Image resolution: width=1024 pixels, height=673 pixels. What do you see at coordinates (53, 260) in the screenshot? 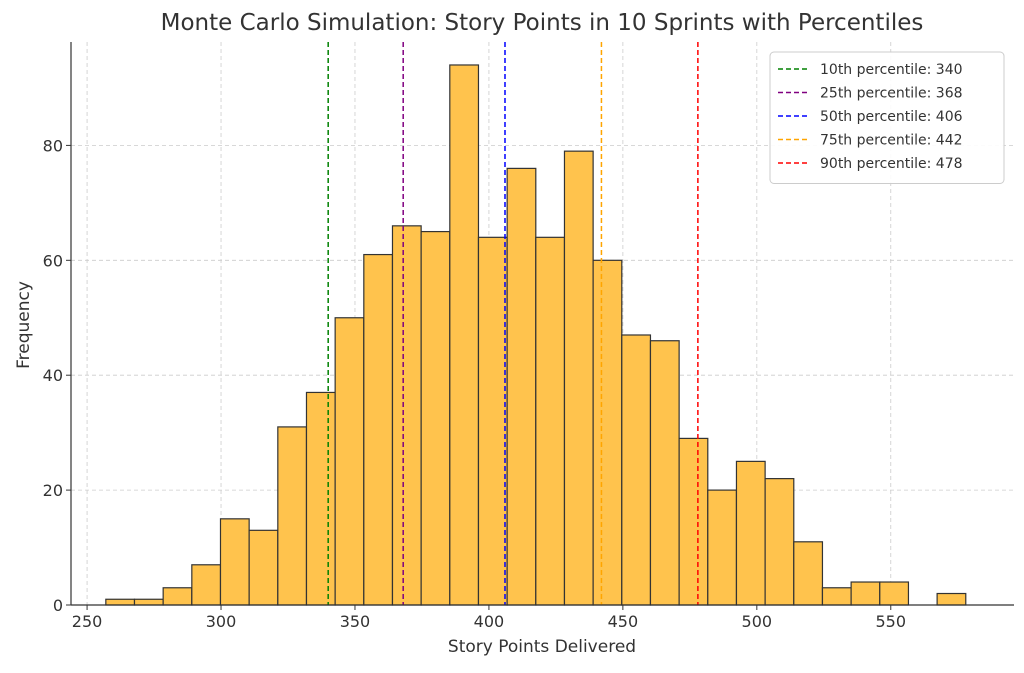
I see `y-tick-label: 60` at bounding box center [53, 260].